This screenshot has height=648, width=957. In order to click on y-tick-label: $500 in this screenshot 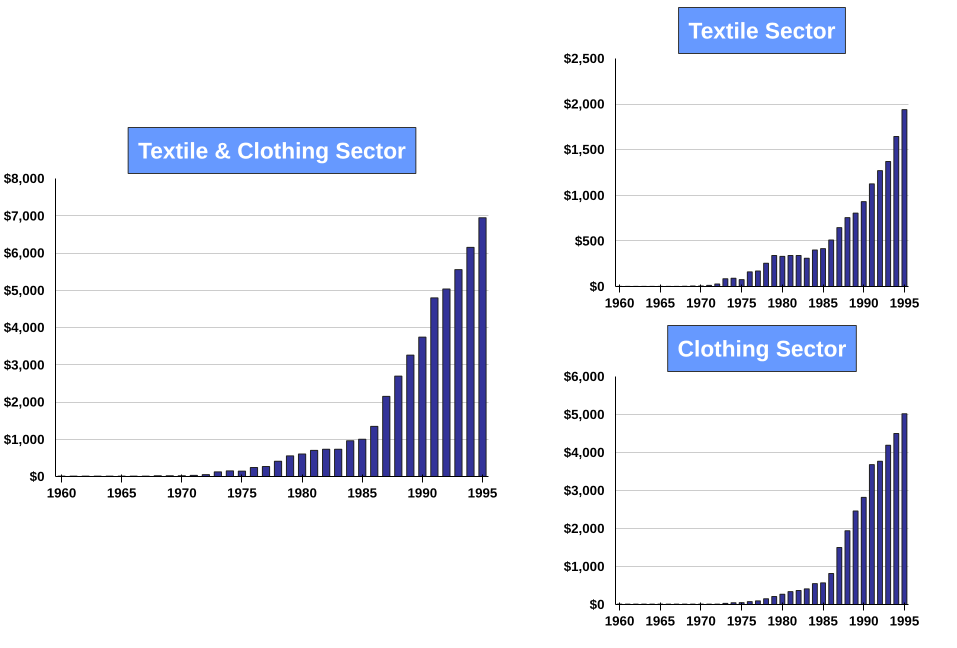, I will do `click(589, 240)`.